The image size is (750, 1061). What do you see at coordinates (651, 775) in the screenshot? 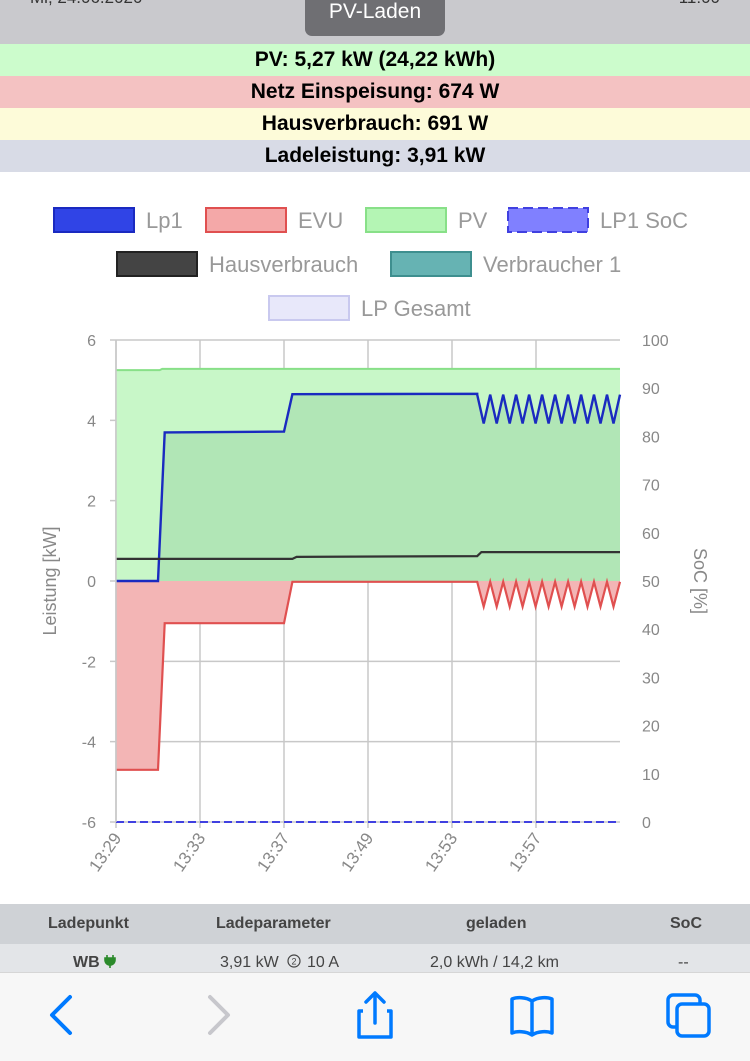
I see `y2tick-9: 10` at bounding box center [651, 775].